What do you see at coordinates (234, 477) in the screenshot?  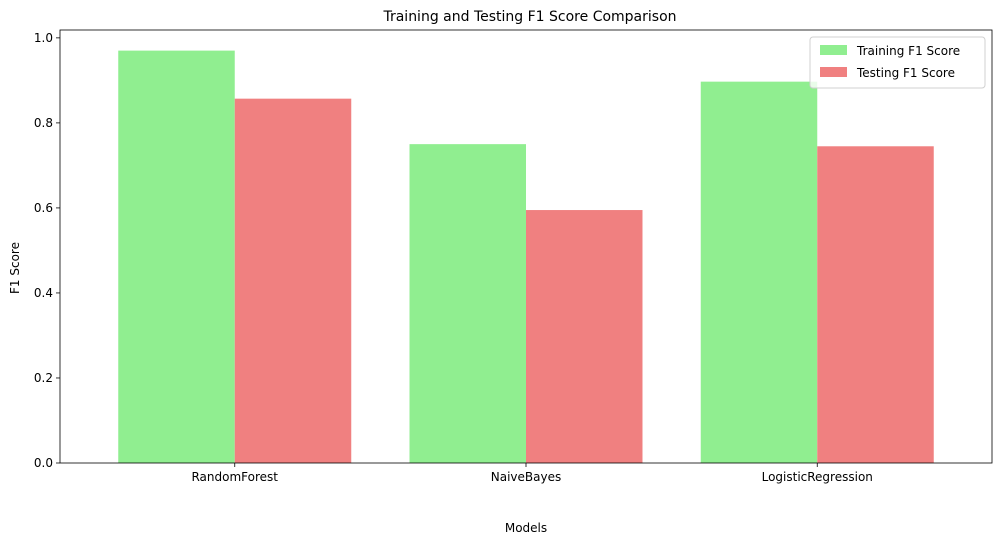 I see `x-tick-label: RandomForest` at bounding box center [234, 477].